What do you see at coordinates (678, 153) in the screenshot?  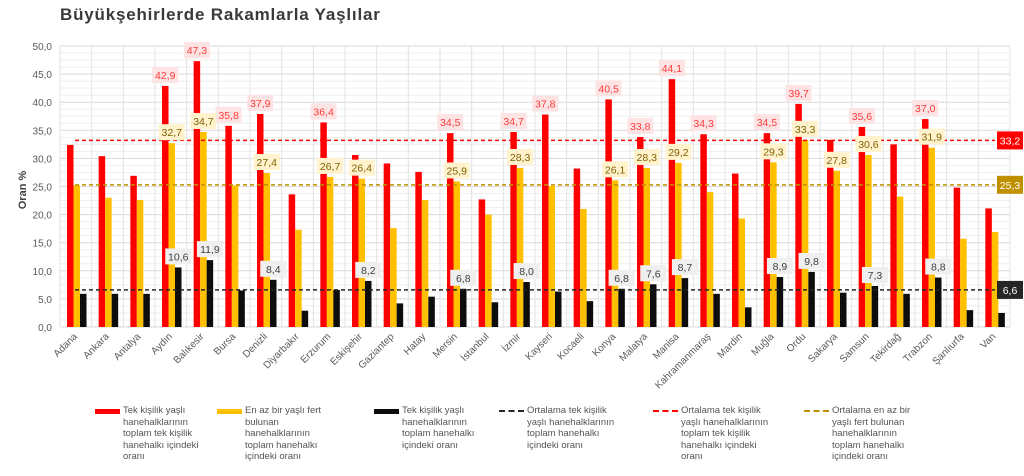 I see `data-label: 29,2` at bounding box center [678, 153].